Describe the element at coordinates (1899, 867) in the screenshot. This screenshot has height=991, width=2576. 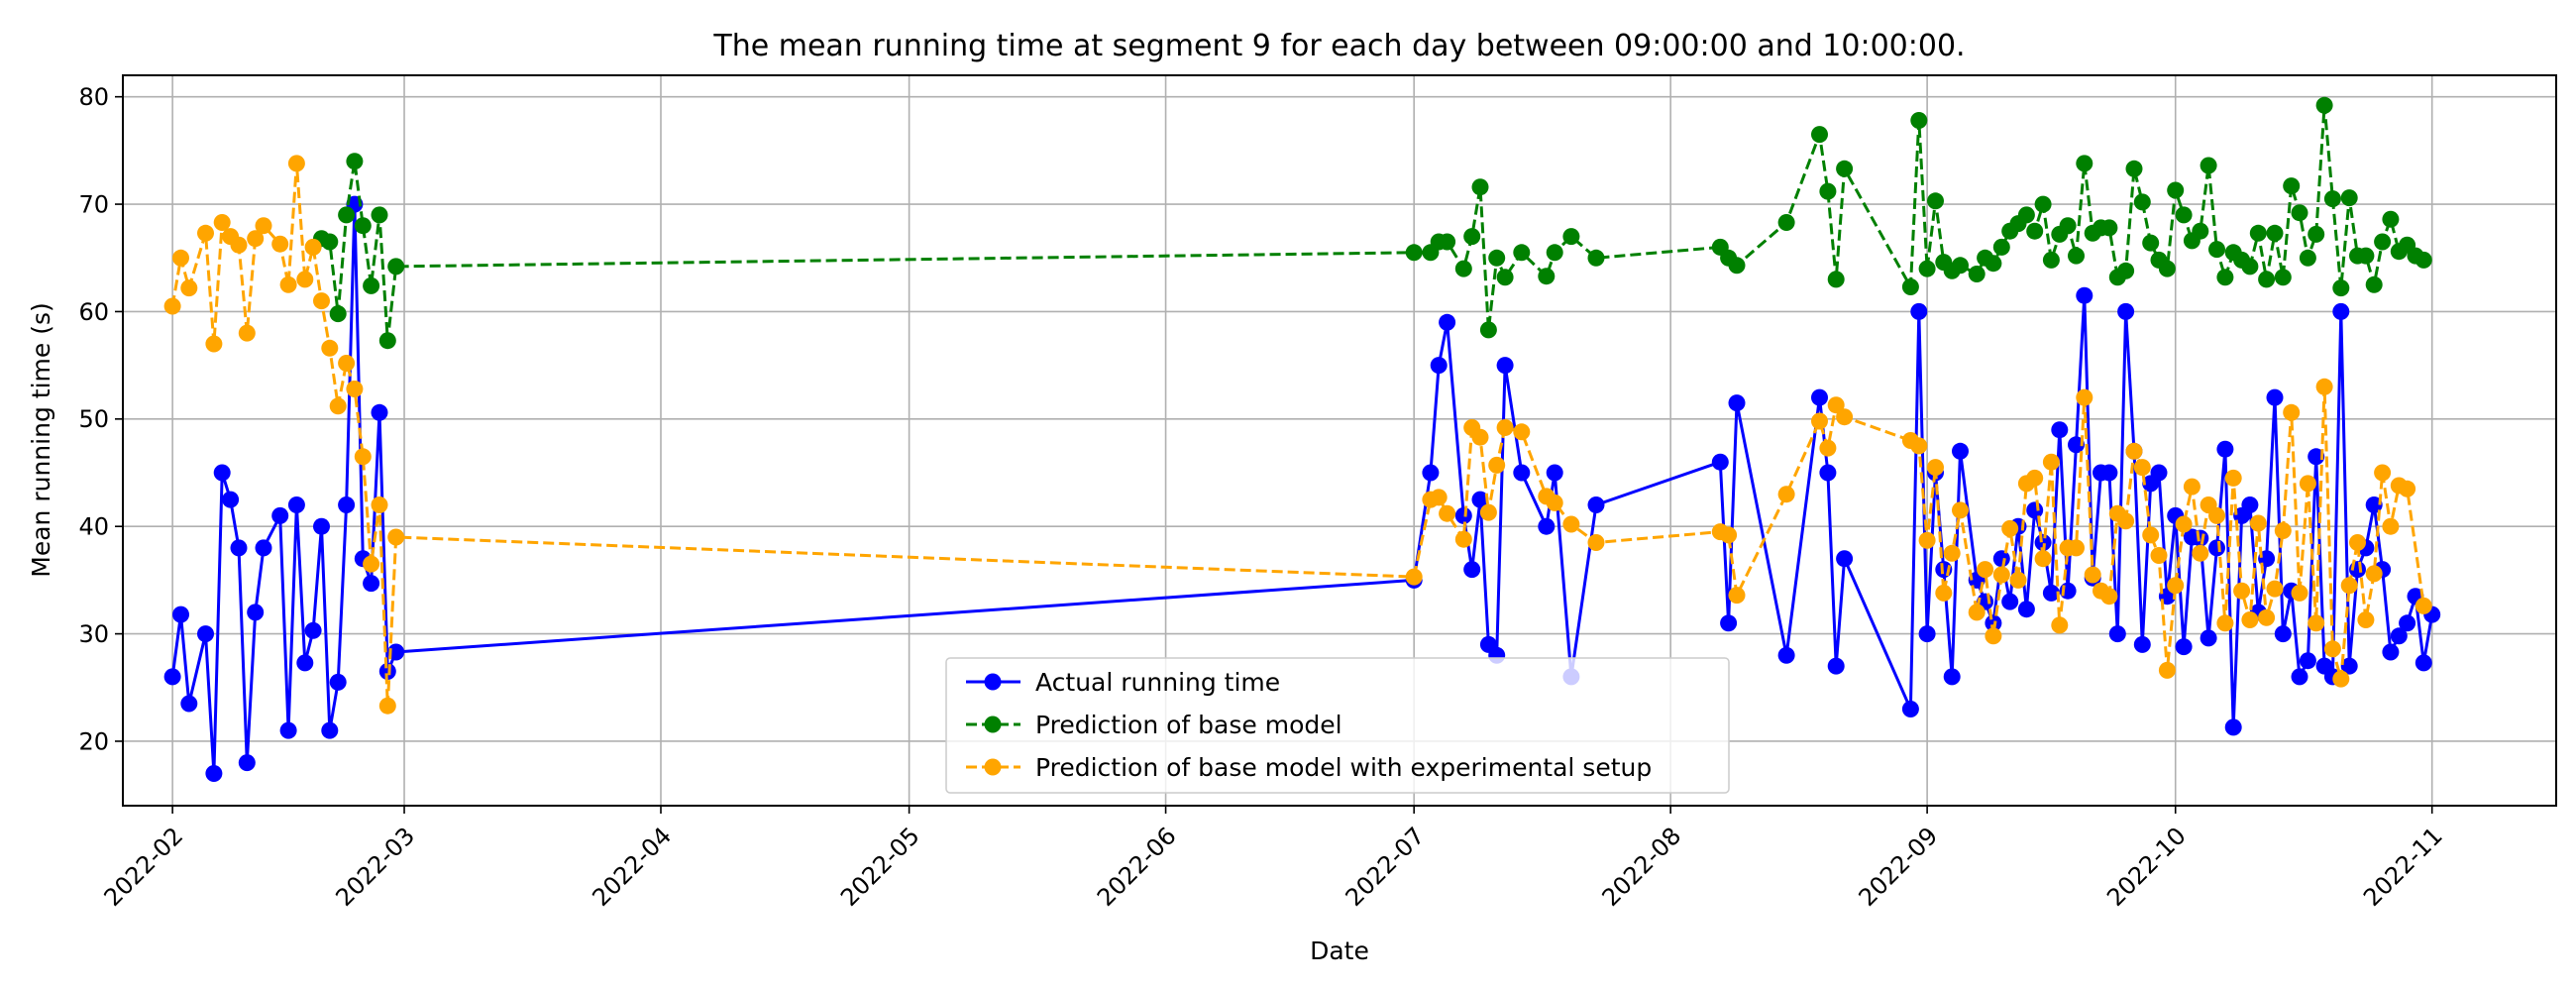
I see `x-tick-label: 2022-09` at that location.